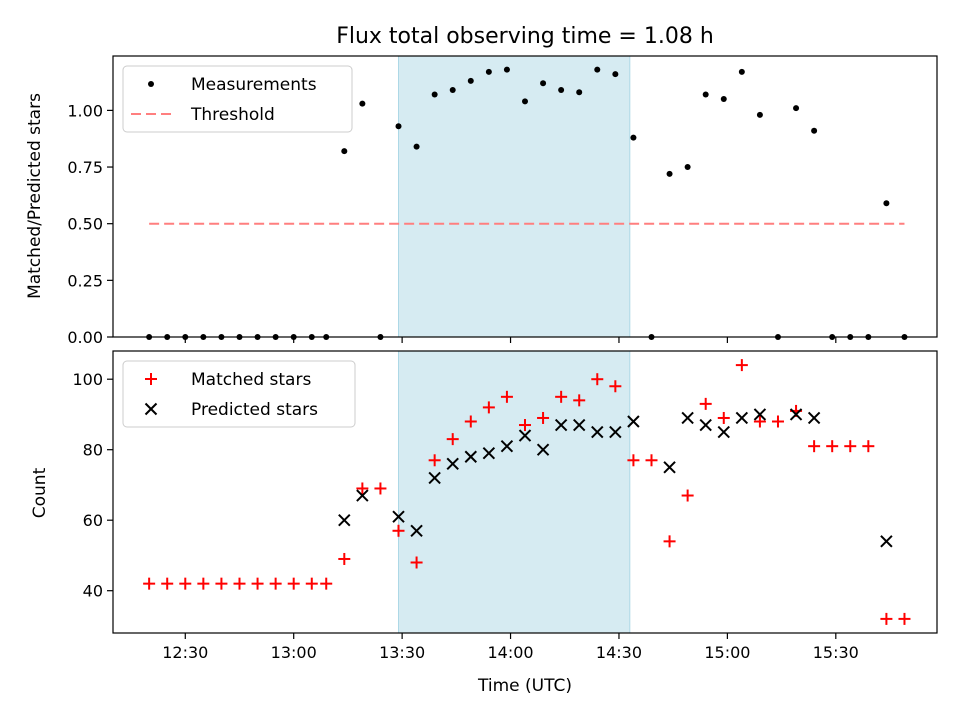 The image size is (960, 720). I want to click on x-tick-label: 14:00, so click(510, 652).